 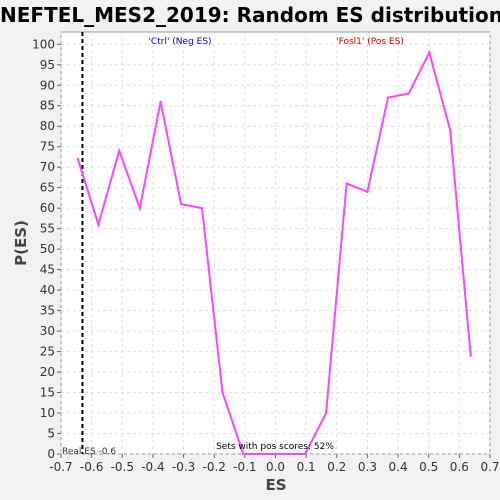 What do you see at coordinates (47, 65) in the screenshot?
I see `y-tick-label: 95` at bounding box center [47, 65].